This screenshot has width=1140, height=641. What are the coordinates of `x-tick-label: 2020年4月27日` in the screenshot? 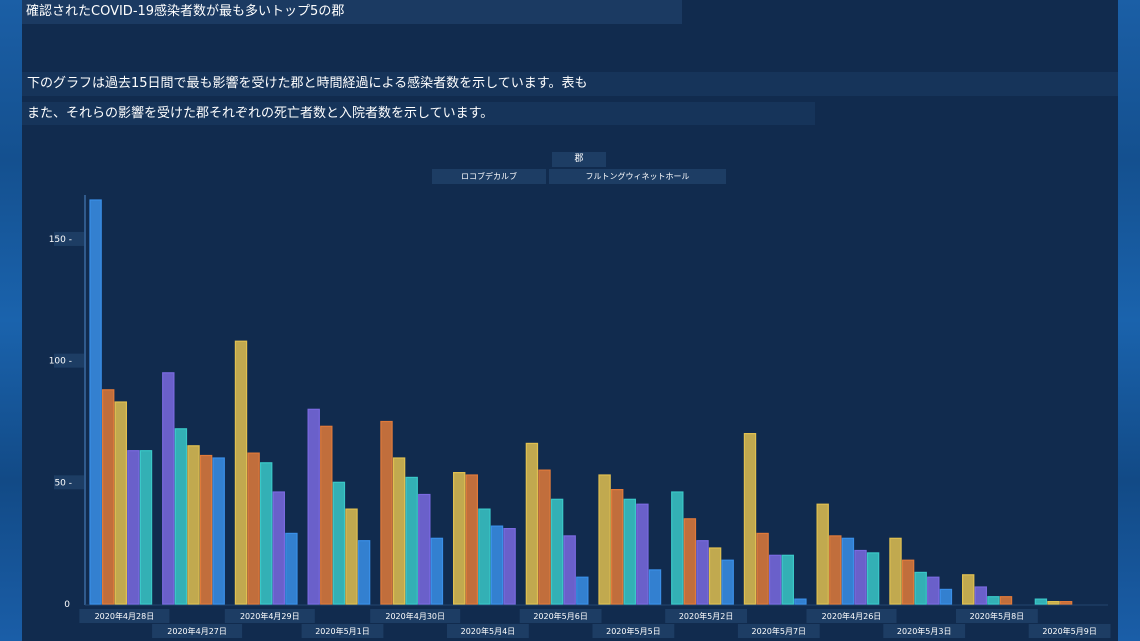 It's located at (197, 631).